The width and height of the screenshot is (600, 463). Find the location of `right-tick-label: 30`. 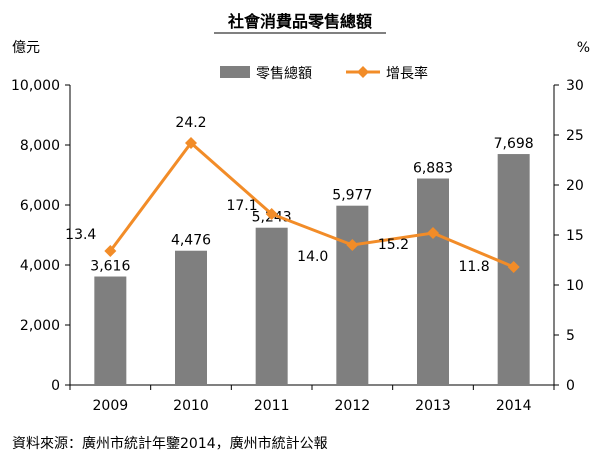

right-tick-label: 30 is located at coordinates (575, 86).